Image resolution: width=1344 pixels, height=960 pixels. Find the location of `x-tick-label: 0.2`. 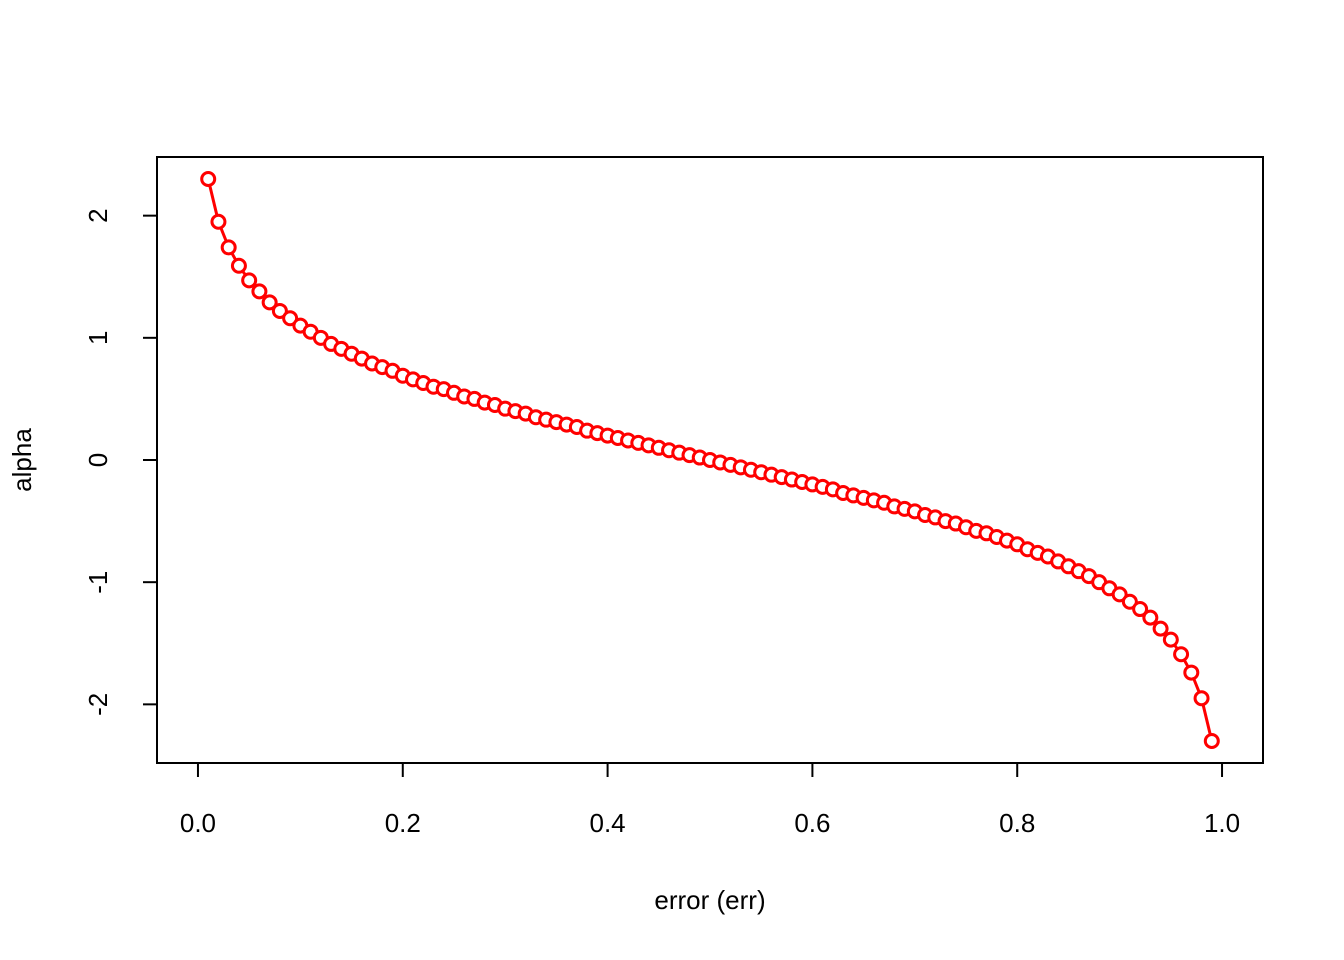

x-tick-label: 0.2 is located at coordinates (403, 823).